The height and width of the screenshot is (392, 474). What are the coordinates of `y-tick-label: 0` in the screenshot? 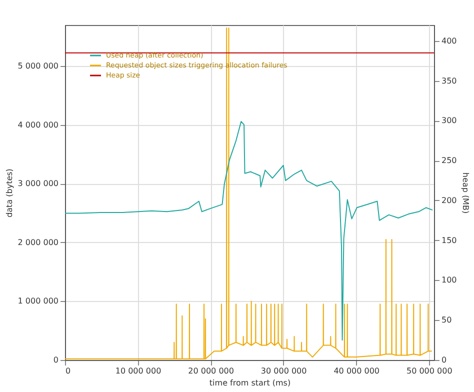 It's located at (55, 360).